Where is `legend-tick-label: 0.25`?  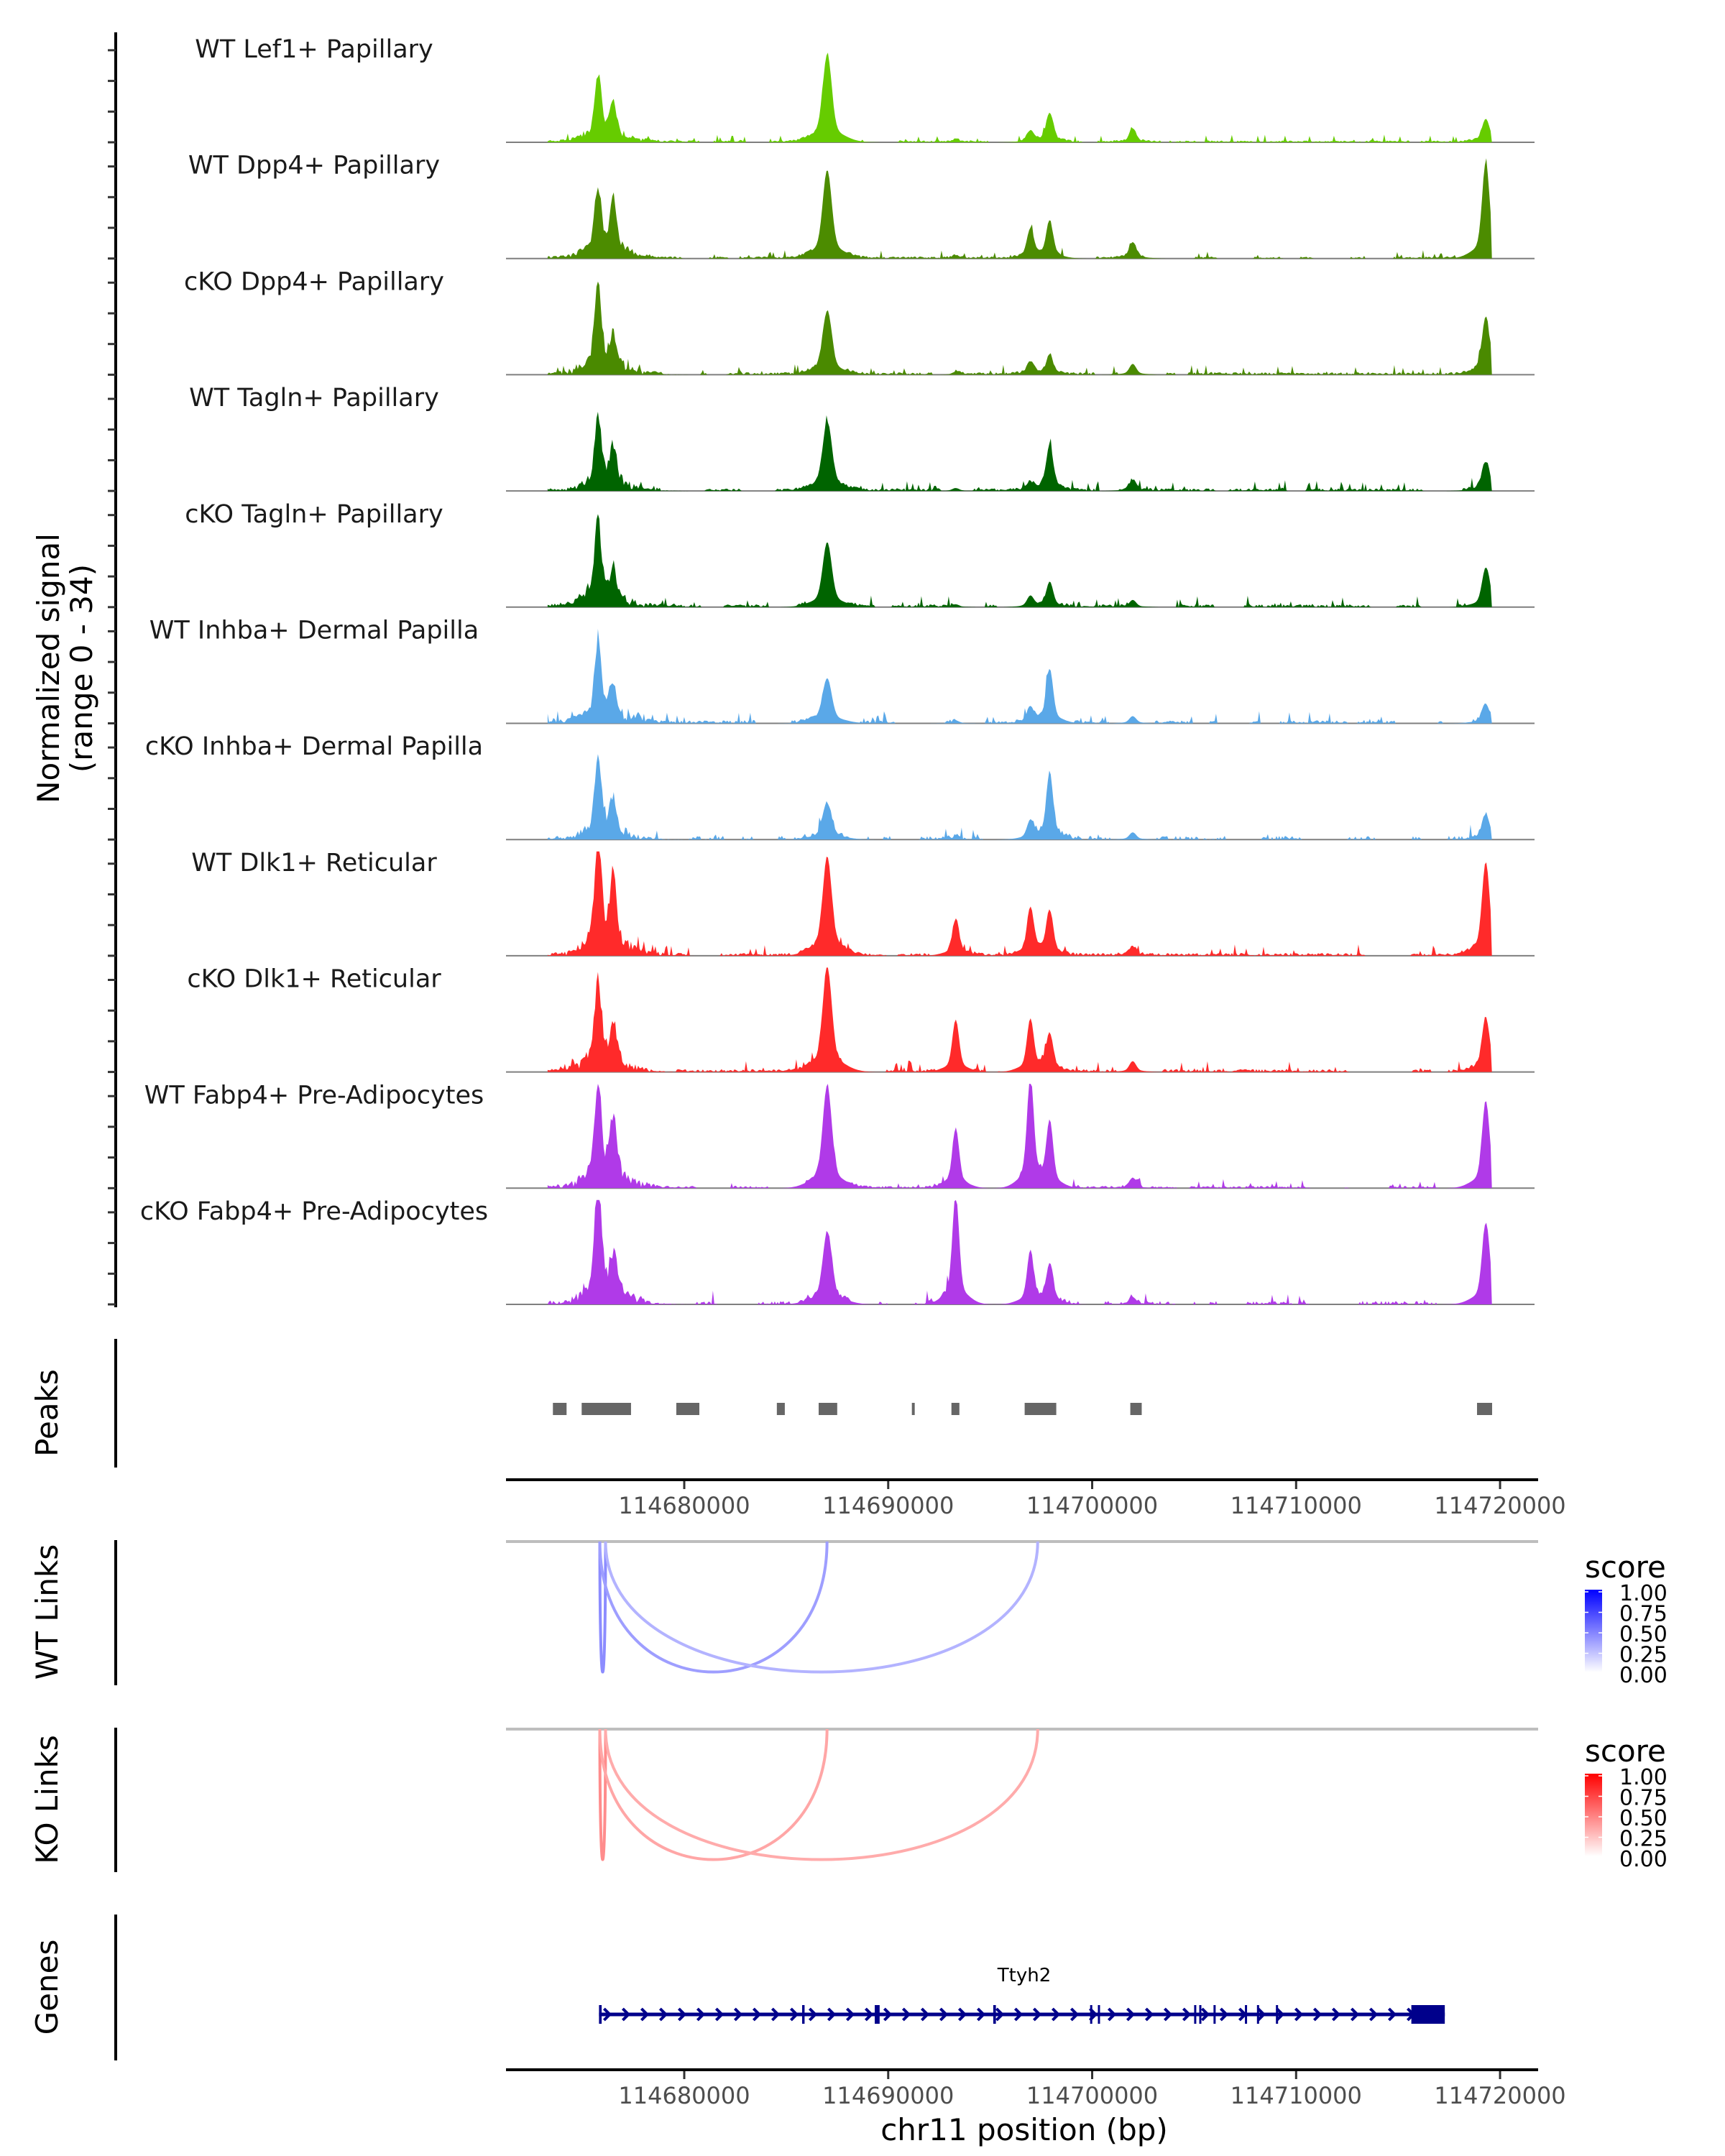
legend-tick-label: 0.25 is located at coordinates (1643, 1839).